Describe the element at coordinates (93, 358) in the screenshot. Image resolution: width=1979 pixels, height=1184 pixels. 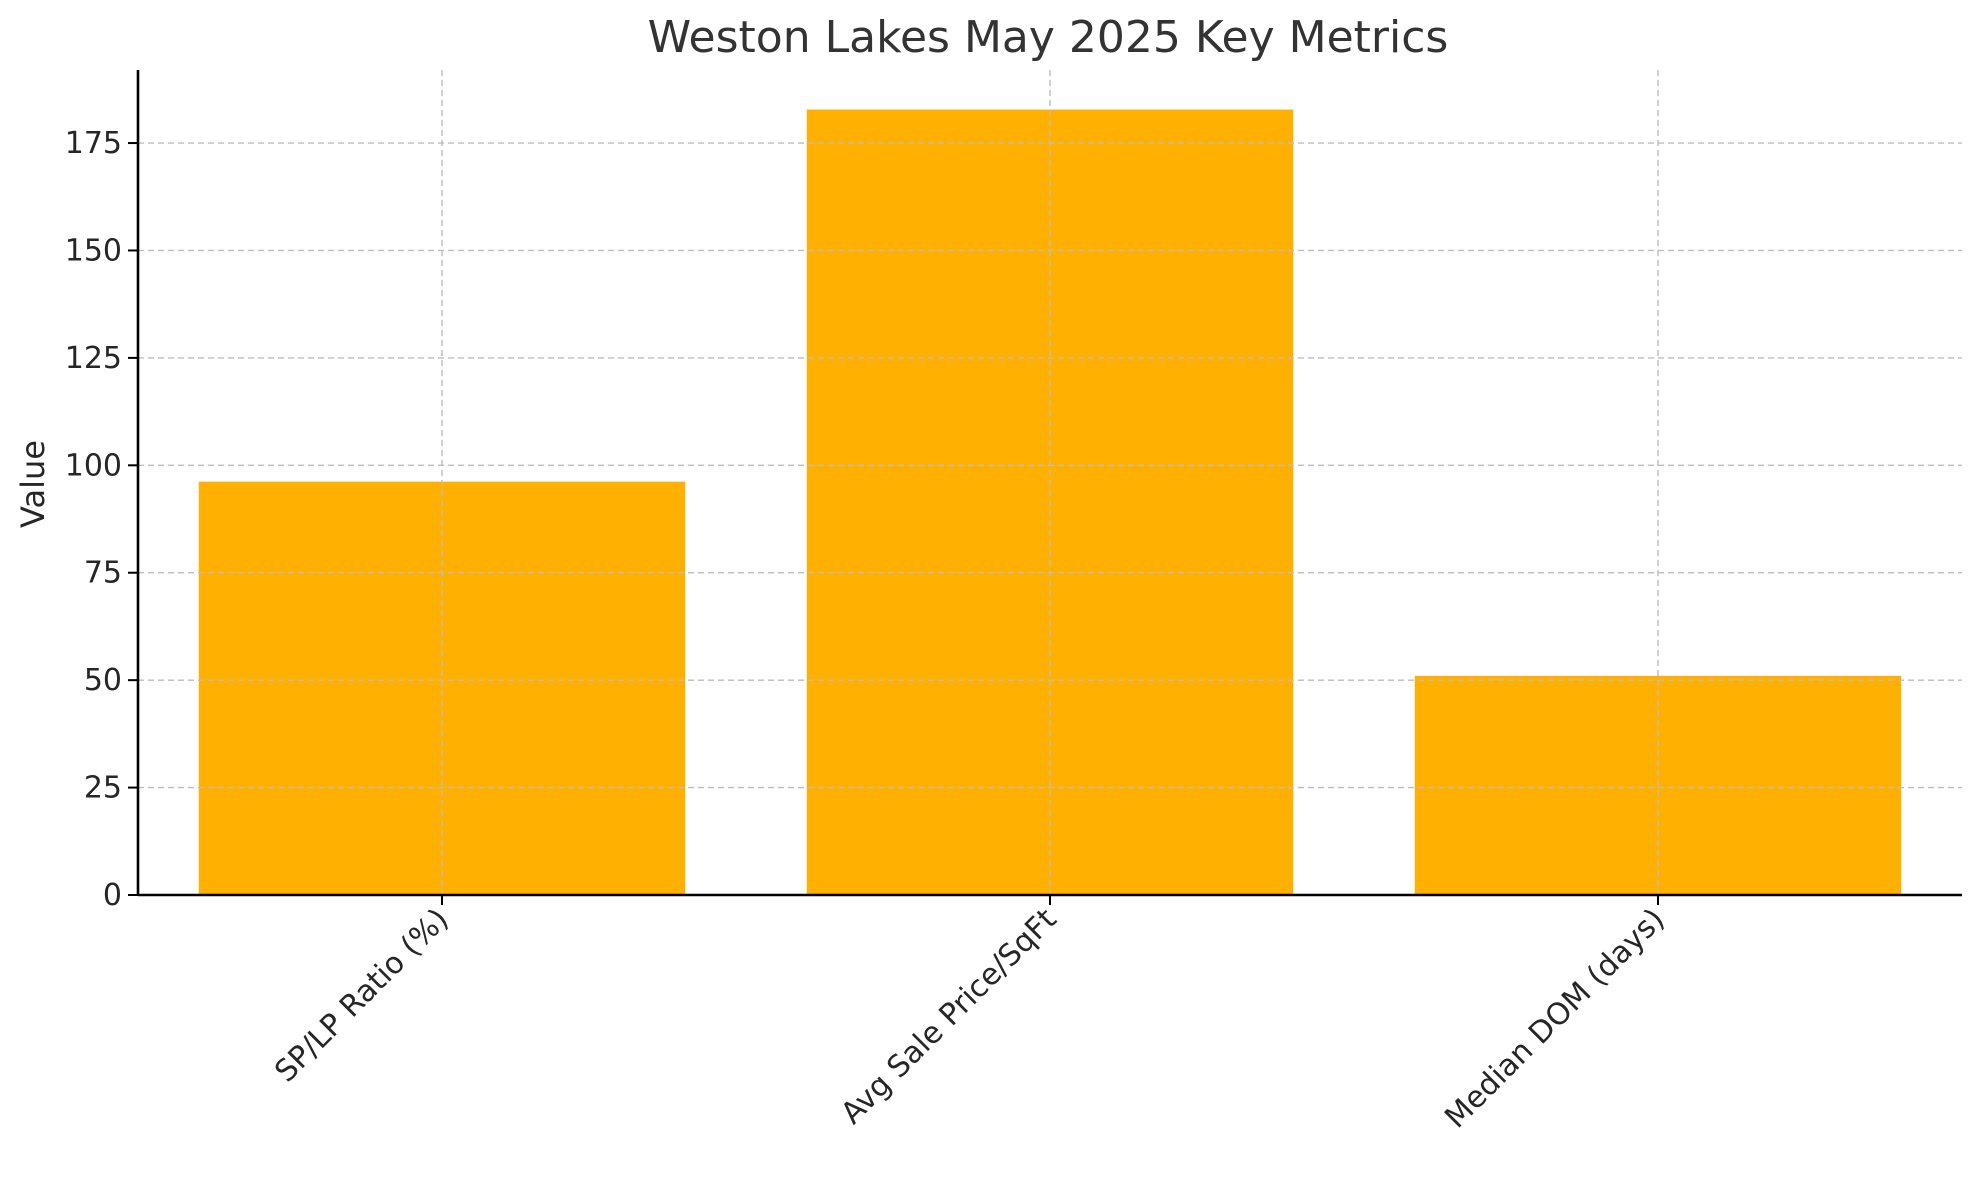
I see `y-tick-label: 125` at that location.